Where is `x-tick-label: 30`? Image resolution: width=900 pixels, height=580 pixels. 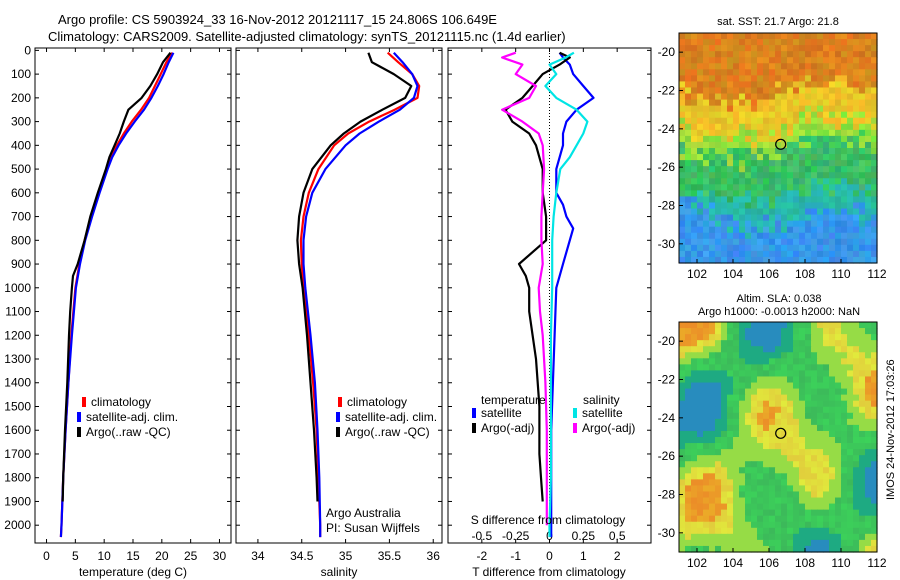
x-tick-label: 30 is located at coordinates (220, 556).